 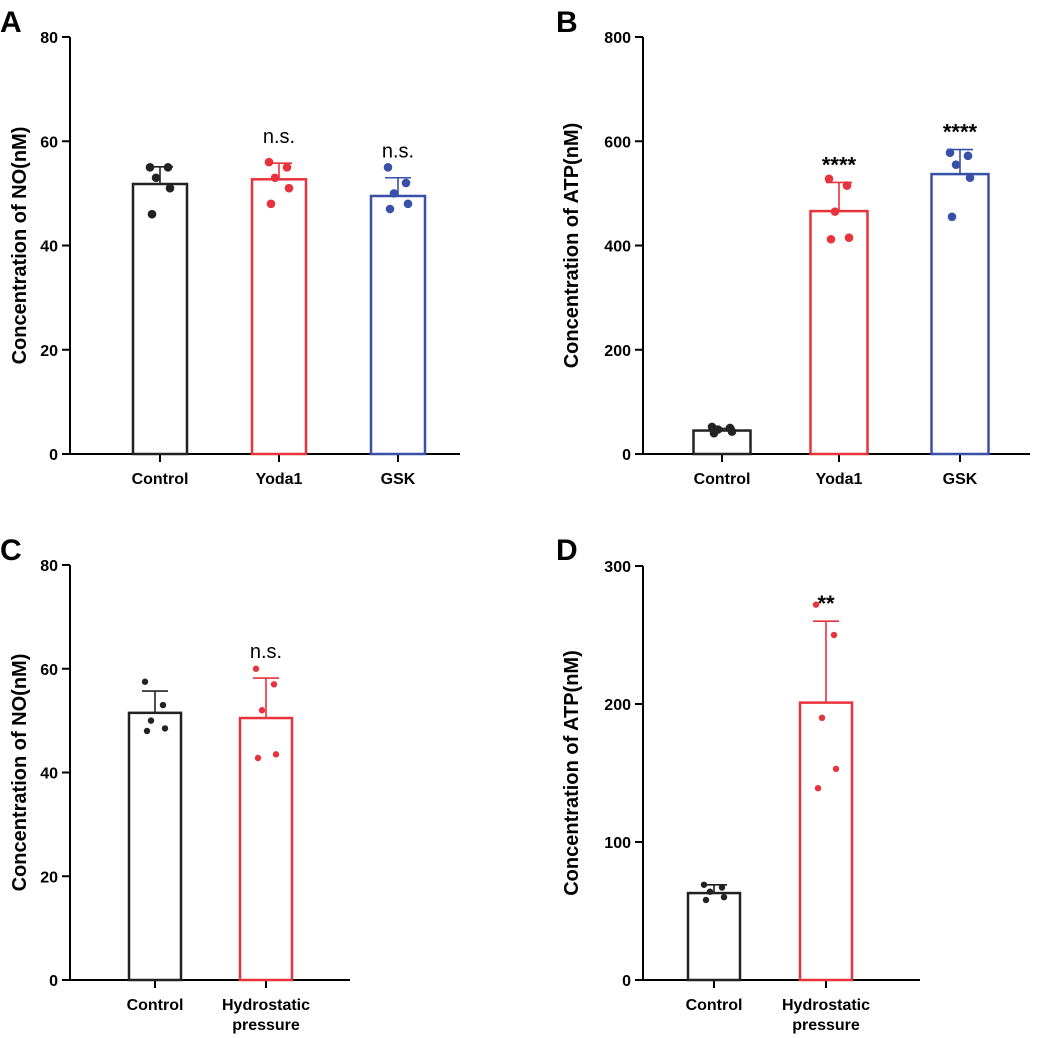 What do you see at coordinates (567, 22) in the screenshot?
I see `panel-letter: B` at bounding box center [567, 22].